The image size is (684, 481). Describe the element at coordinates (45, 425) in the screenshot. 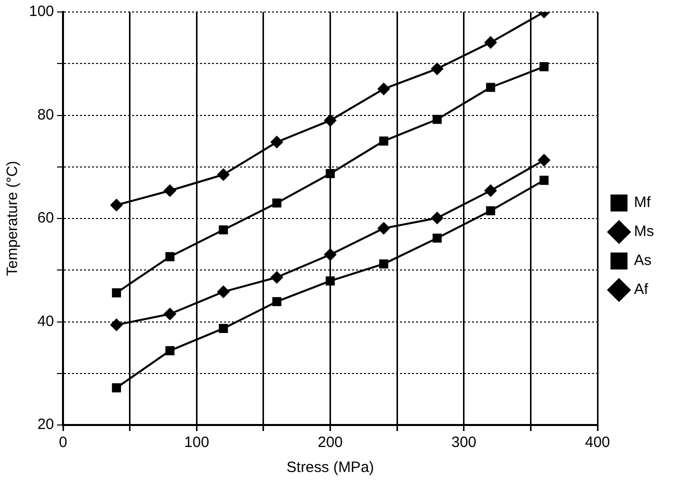

I see `y-tick-label: 20` at that location.